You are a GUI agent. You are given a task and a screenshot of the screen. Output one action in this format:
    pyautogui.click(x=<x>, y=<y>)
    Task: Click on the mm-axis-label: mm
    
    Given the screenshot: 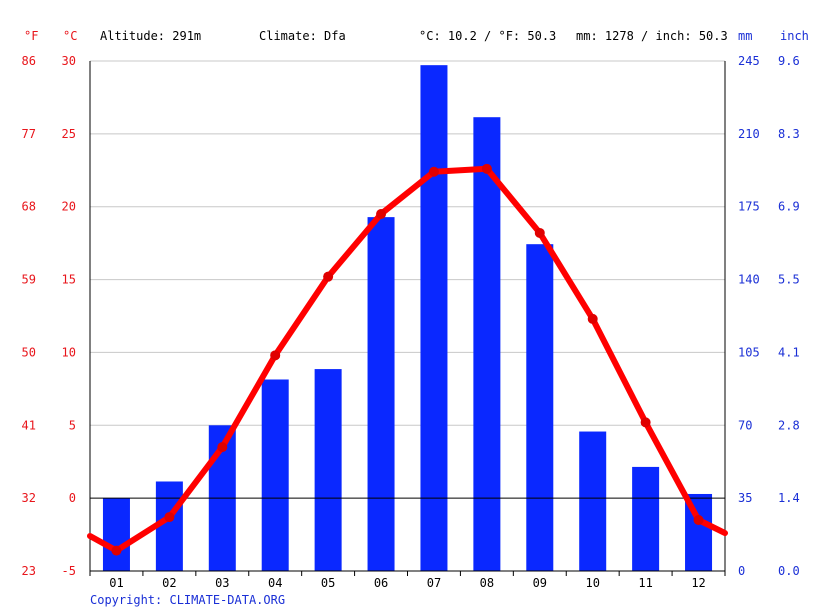 What is the action you would take?
    pyautogui.click(x=745, y=36)
    